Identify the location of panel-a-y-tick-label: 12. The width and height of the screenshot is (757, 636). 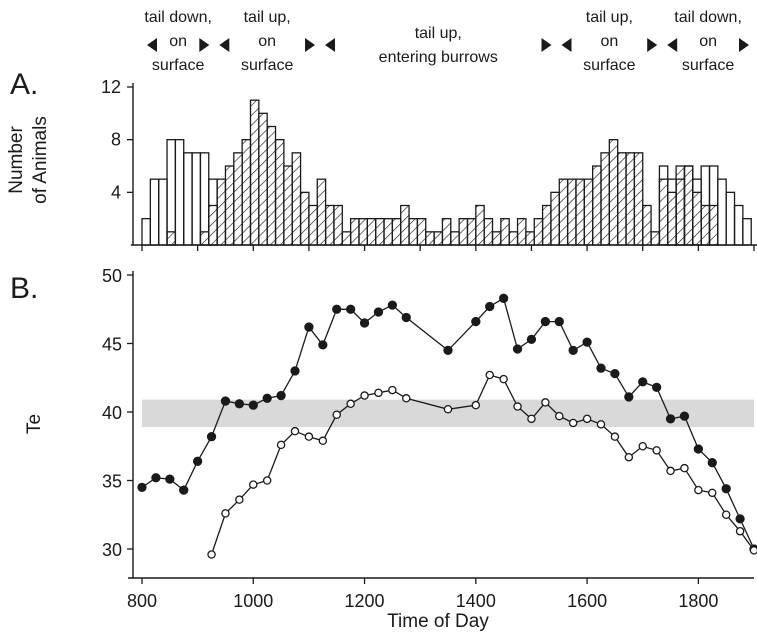
(111, 87).